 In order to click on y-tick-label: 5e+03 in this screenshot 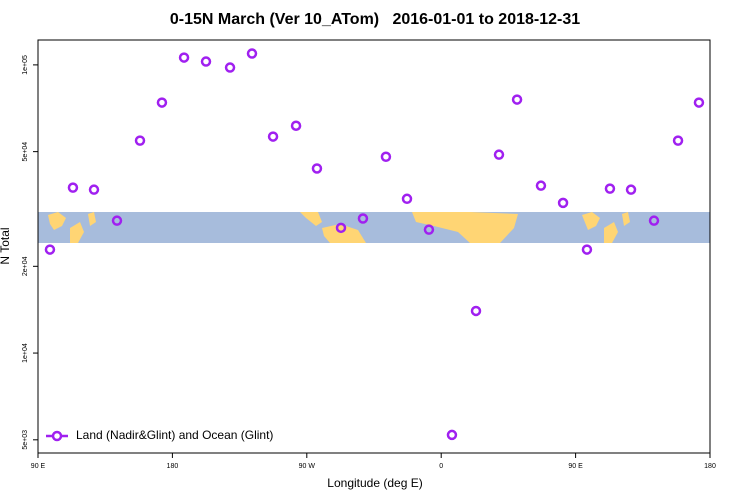, I will do `click(25, 440)`.